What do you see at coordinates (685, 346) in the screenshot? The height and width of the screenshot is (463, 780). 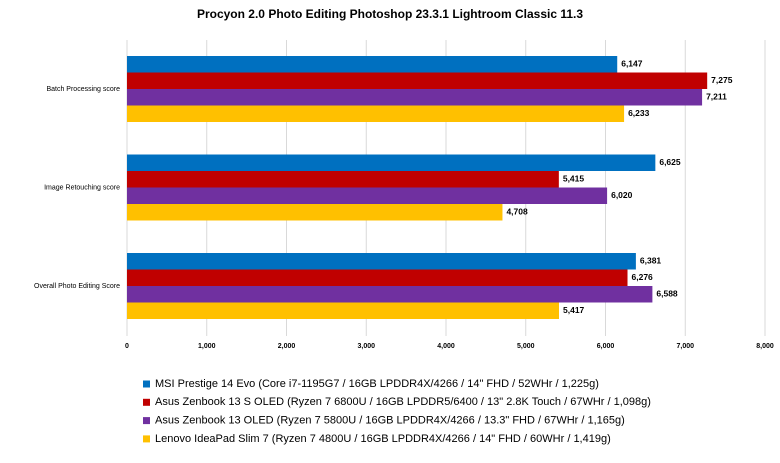 I see `x-tick-label: 7,000` at bounding box center [685, 346].